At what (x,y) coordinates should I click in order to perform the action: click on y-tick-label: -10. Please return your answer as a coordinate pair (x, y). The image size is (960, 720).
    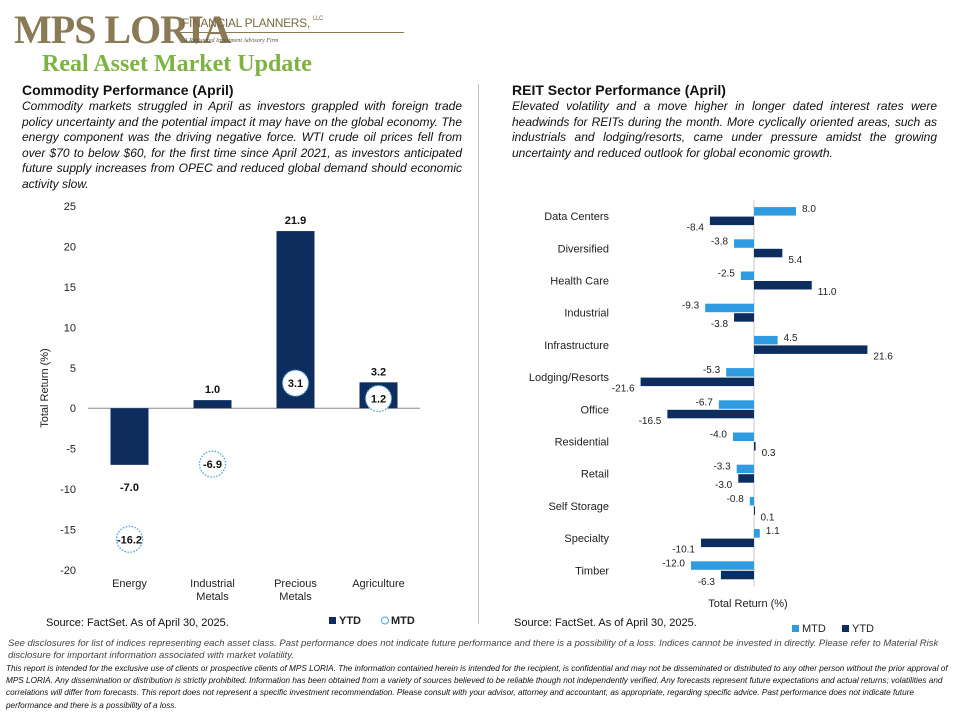
    Looking at the image, I should click on (68, 490).